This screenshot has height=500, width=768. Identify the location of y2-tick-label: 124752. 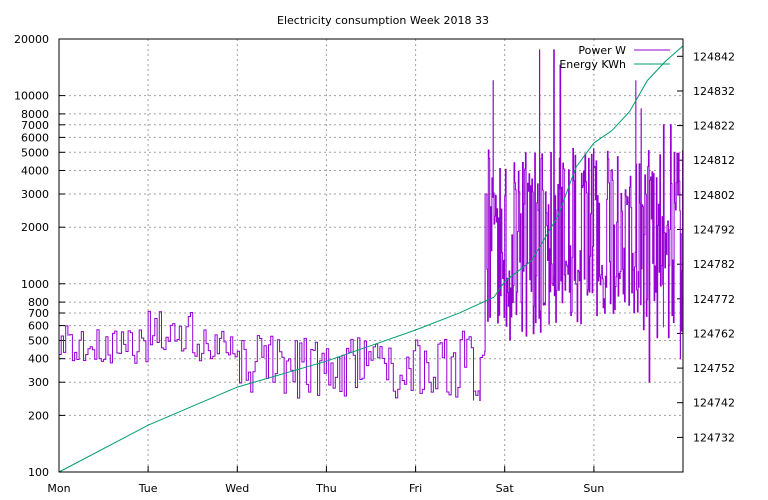
(714, 368).